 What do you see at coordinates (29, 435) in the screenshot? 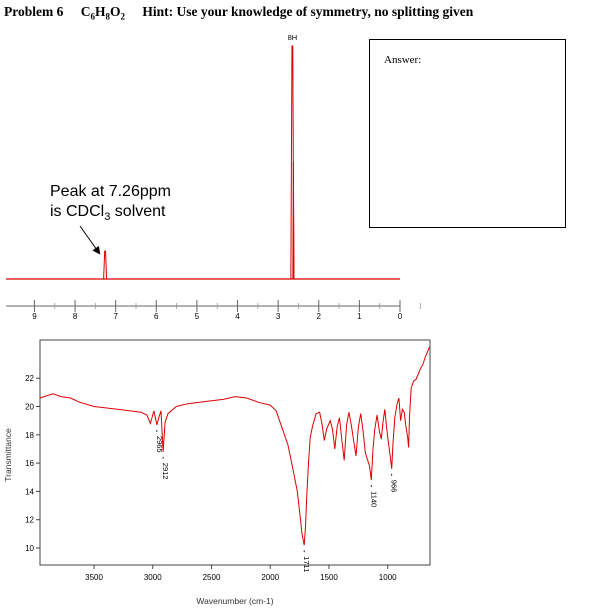
I see `ir-y-tick-label: 18` at bounding box center [29, 435].